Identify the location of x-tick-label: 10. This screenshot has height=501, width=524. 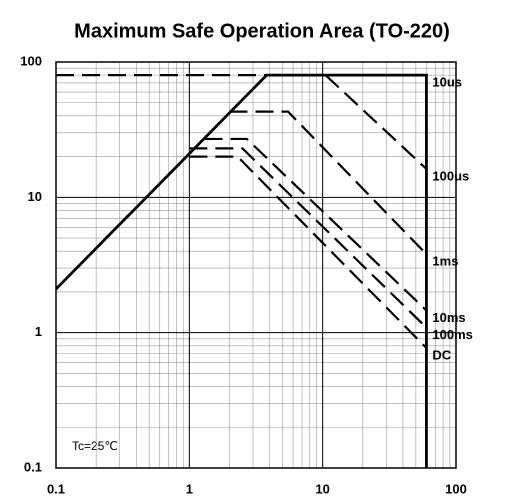
(322, 488).